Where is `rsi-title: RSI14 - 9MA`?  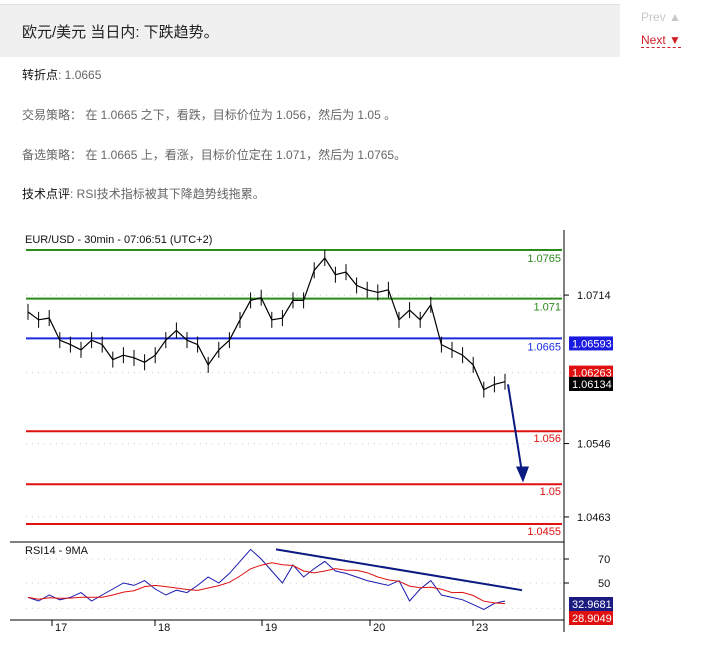 rsi-title: RSI14 - 9MA is located at coordinates (57, 551).